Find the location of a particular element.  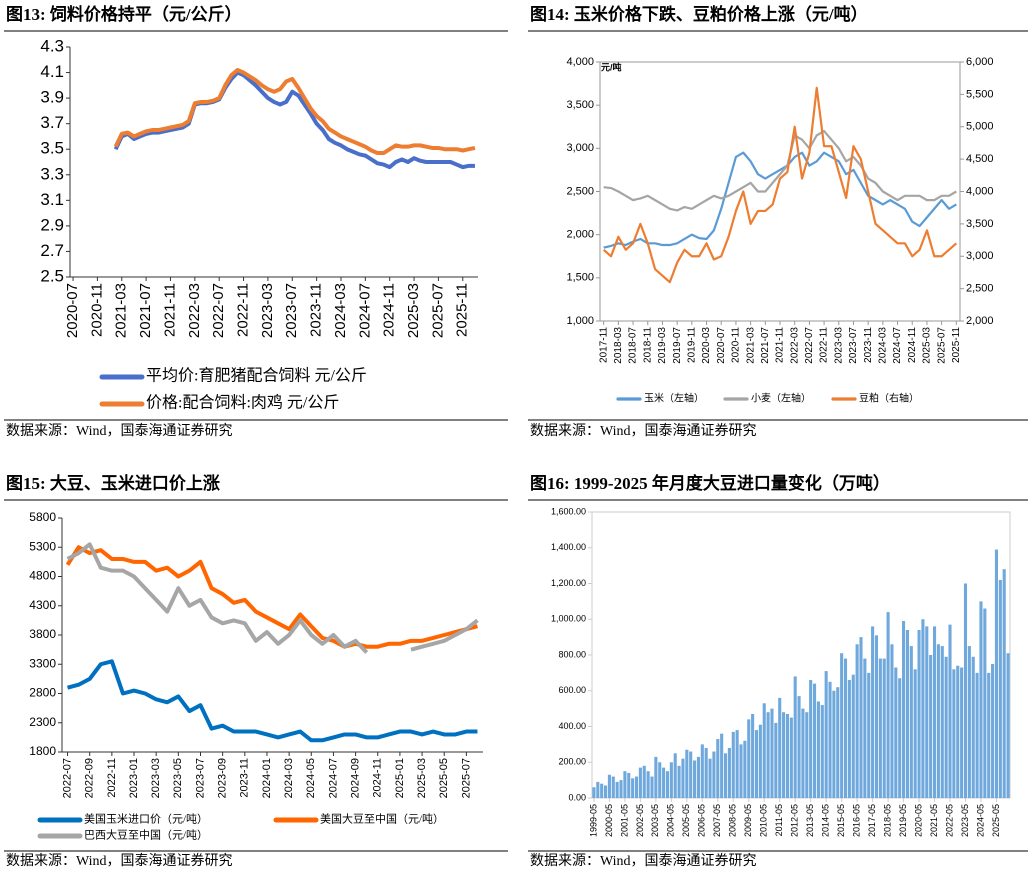

x-tick-label: 2024-07 is located at coordinates (897, 345).